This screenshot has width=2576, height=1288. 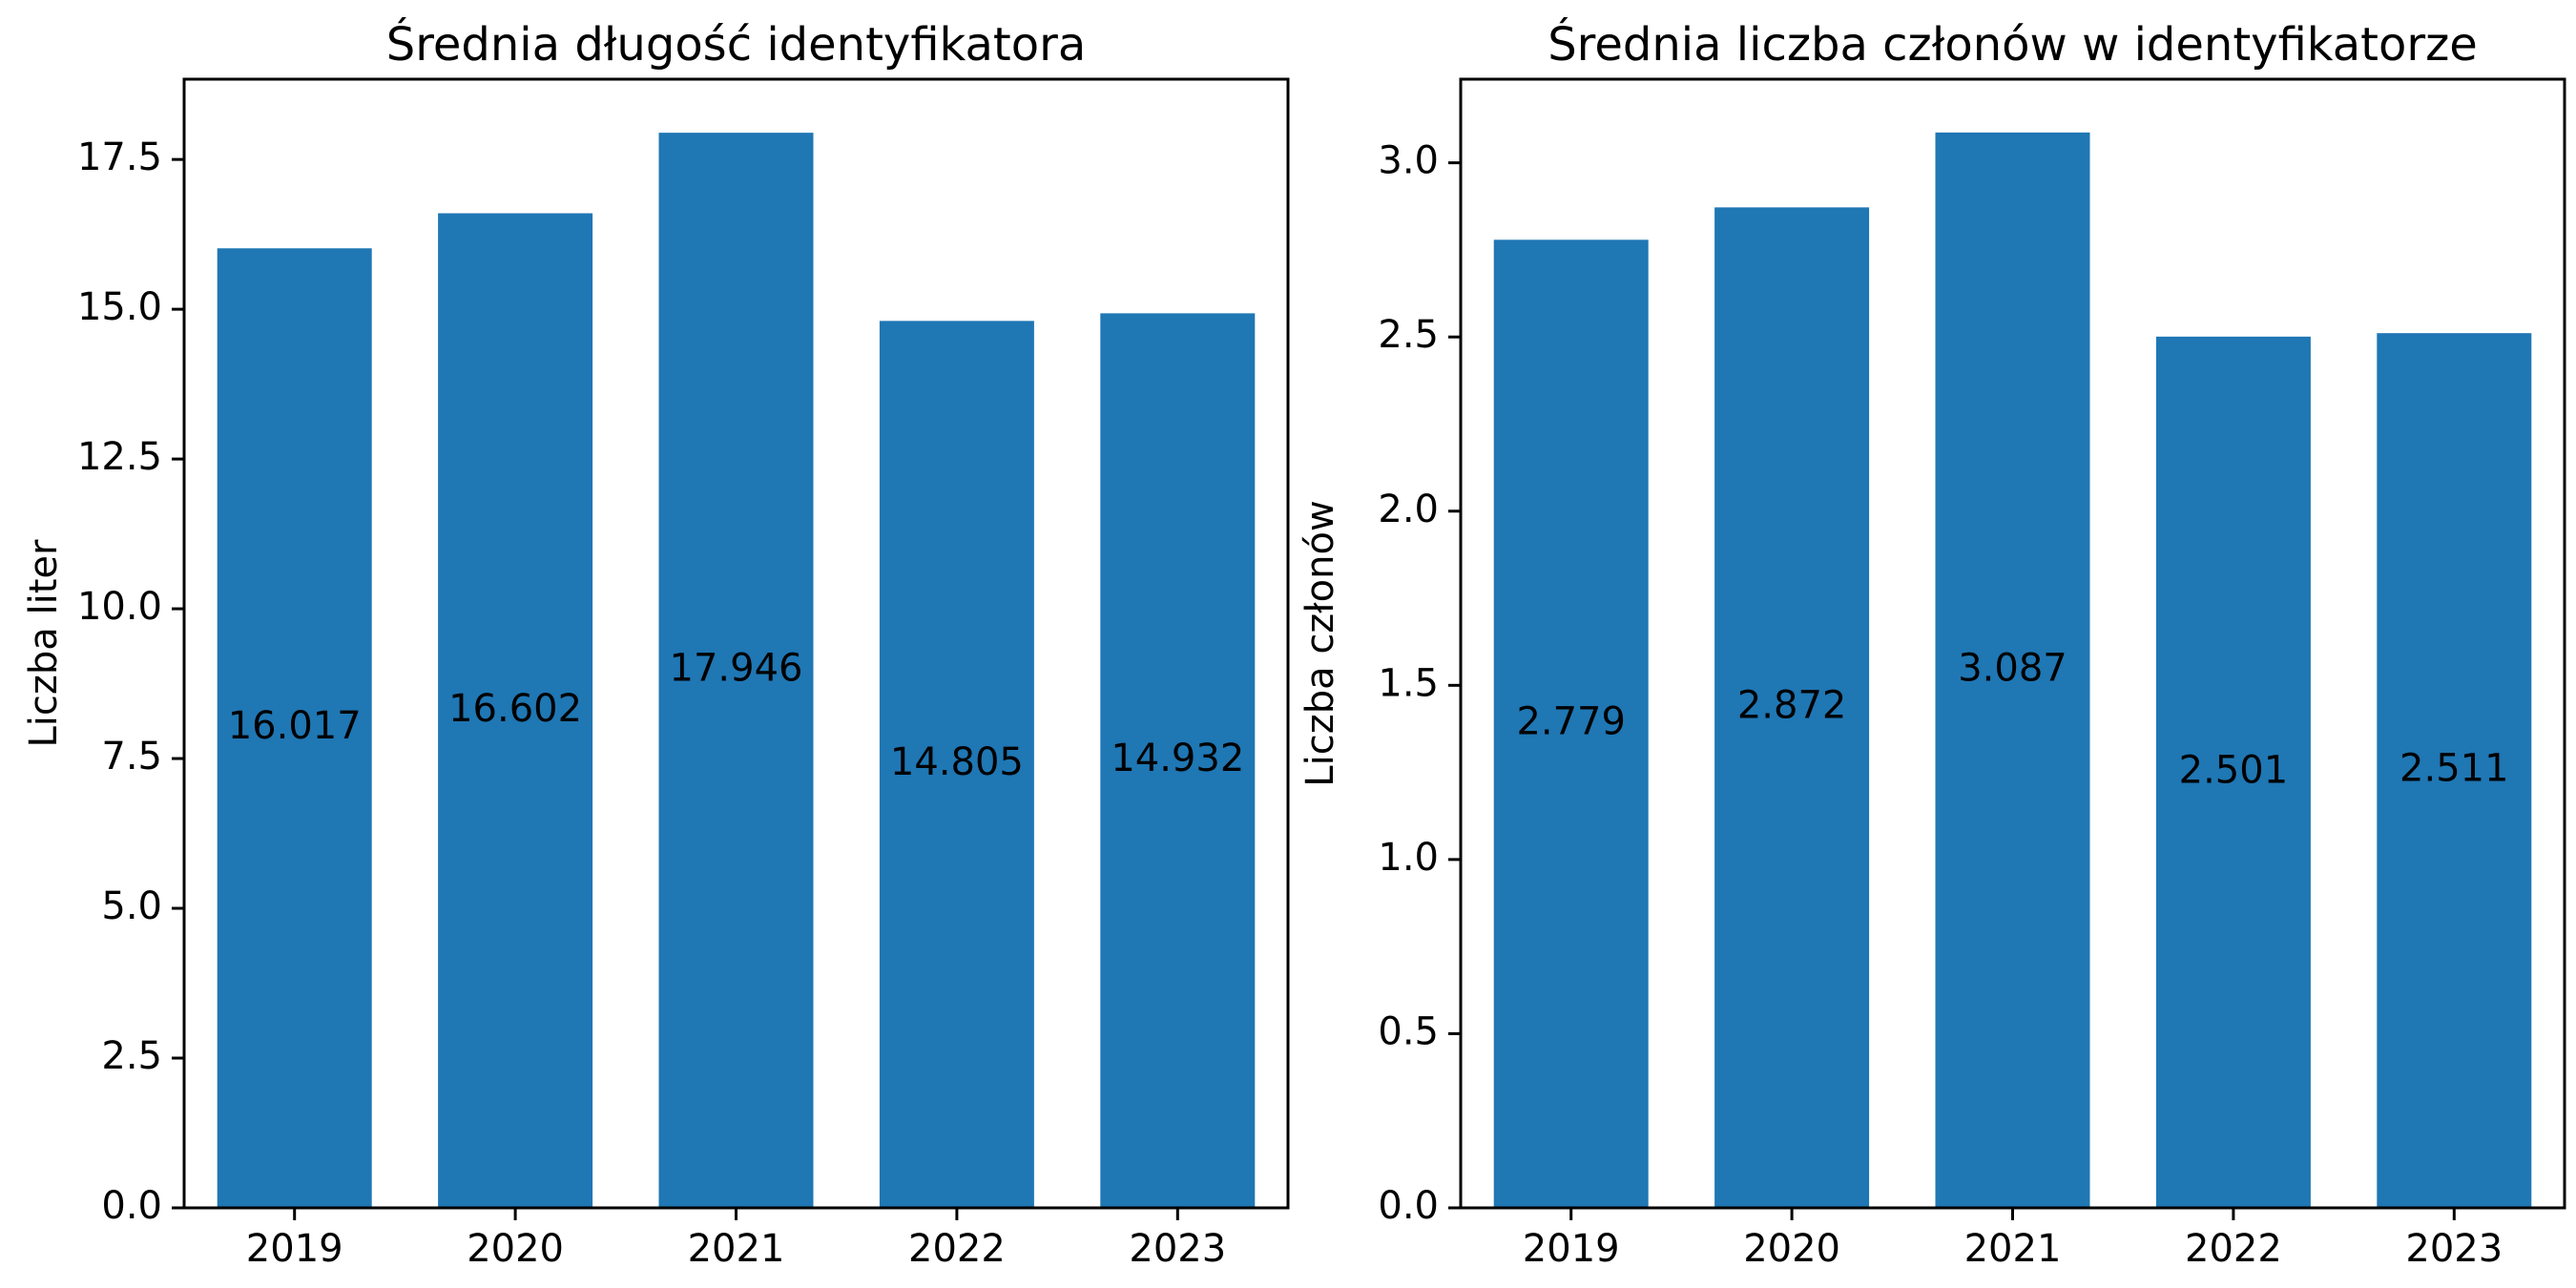 I want to click on y-tick-label: 1.0, so click(x=1408, y=858).